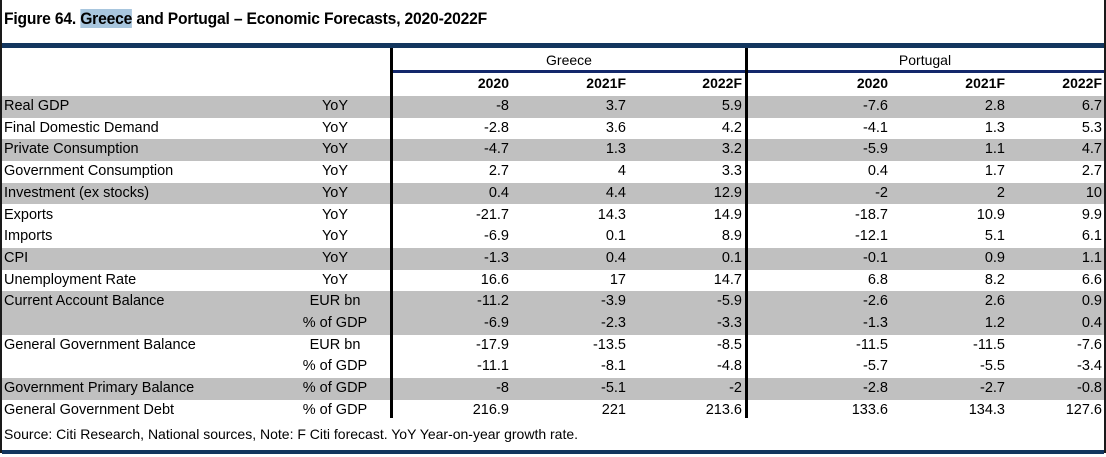  I want to click on cell-value: 4.2, so click(731, 127).